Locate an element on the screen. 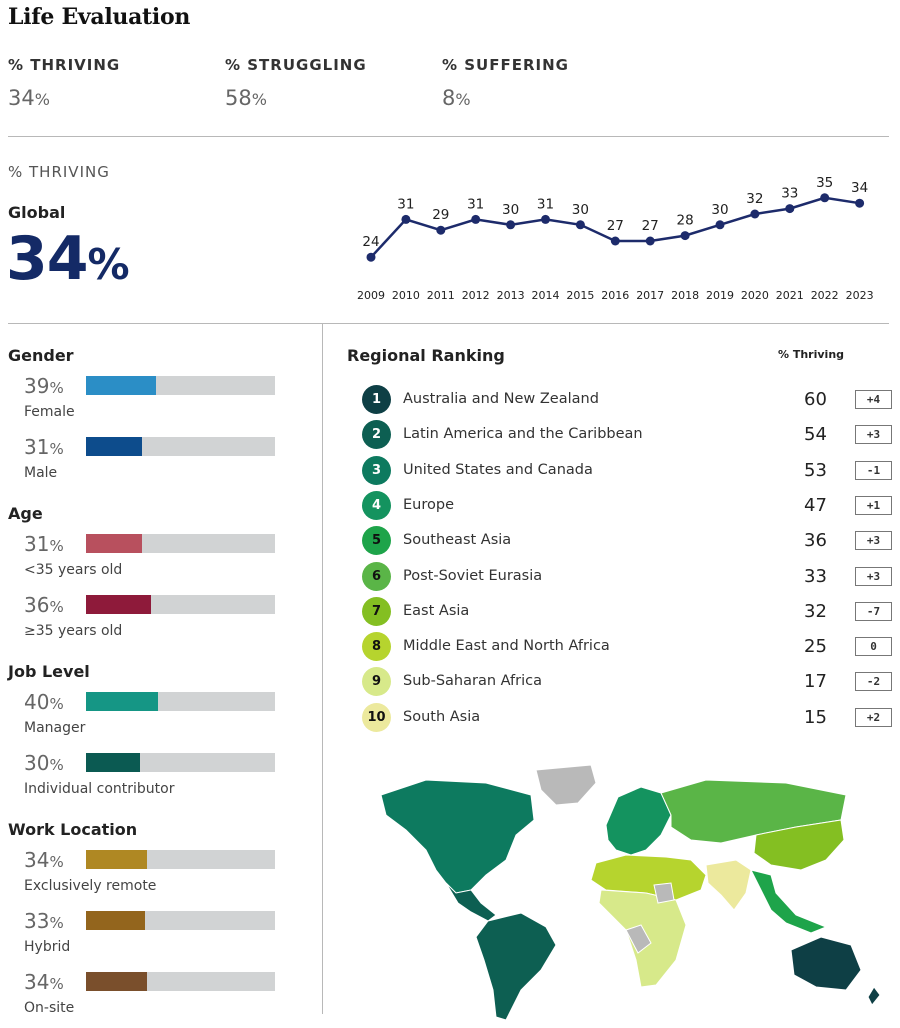 This screenshot has width=900, height=1028. rank-badge: 4 is located at coordinates (376, 505).